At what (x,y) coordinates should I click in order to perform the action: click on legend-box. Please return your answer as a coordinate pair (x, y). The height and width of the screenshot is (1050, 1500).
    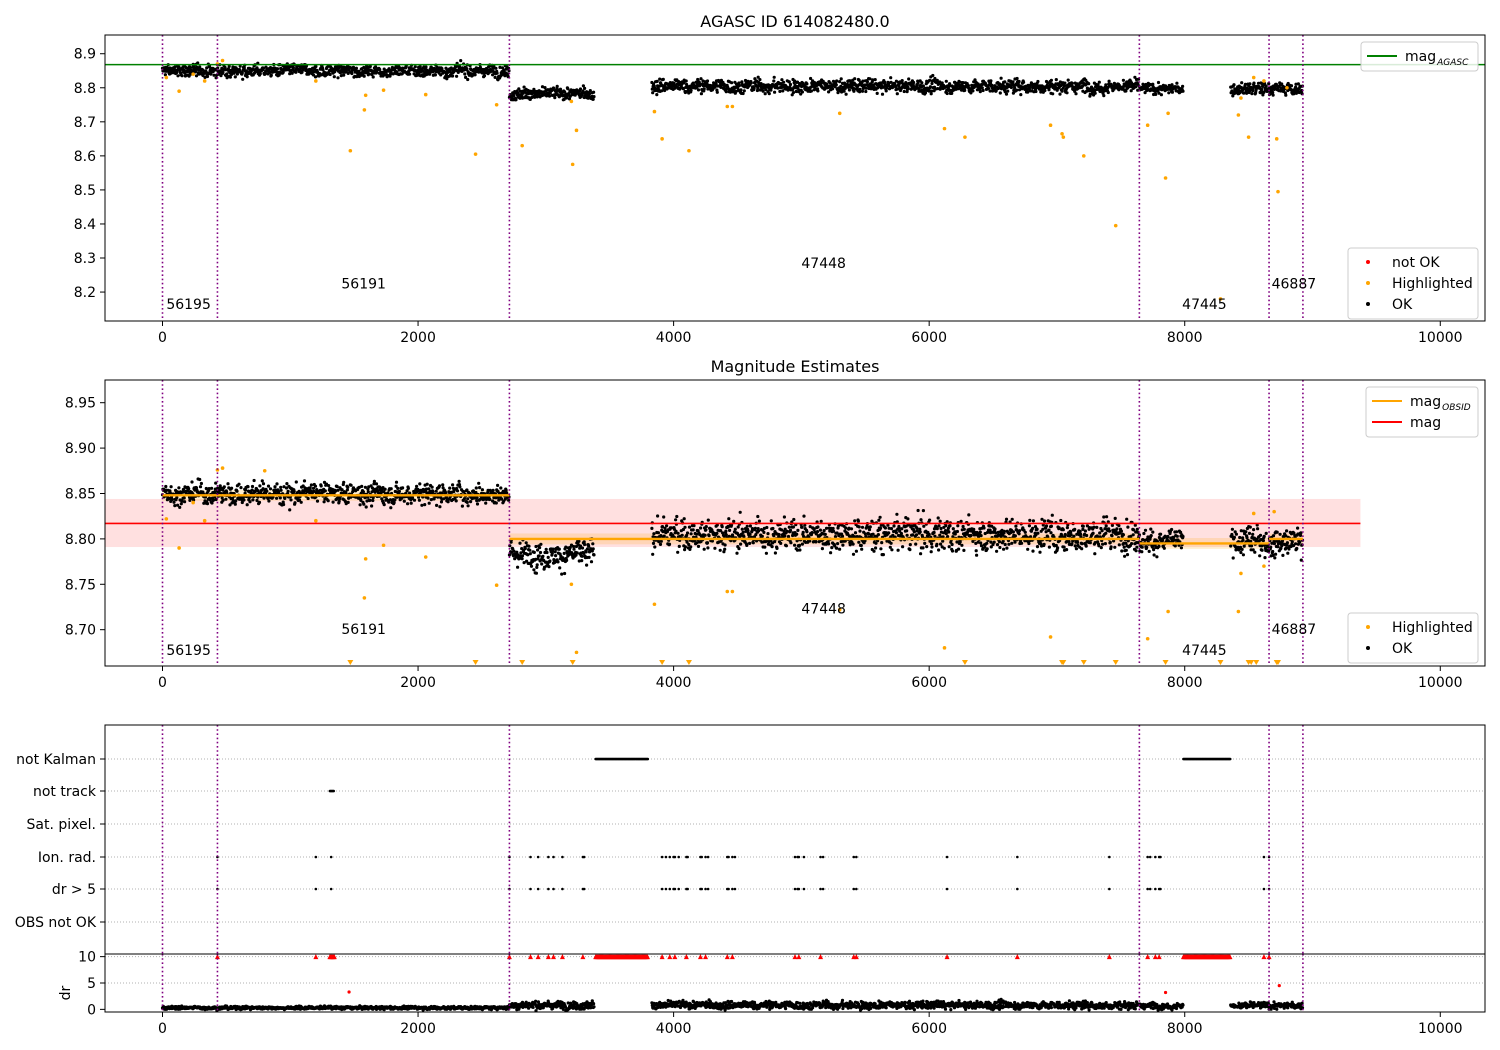
    Looking at the image, I should click on (1419, 56).